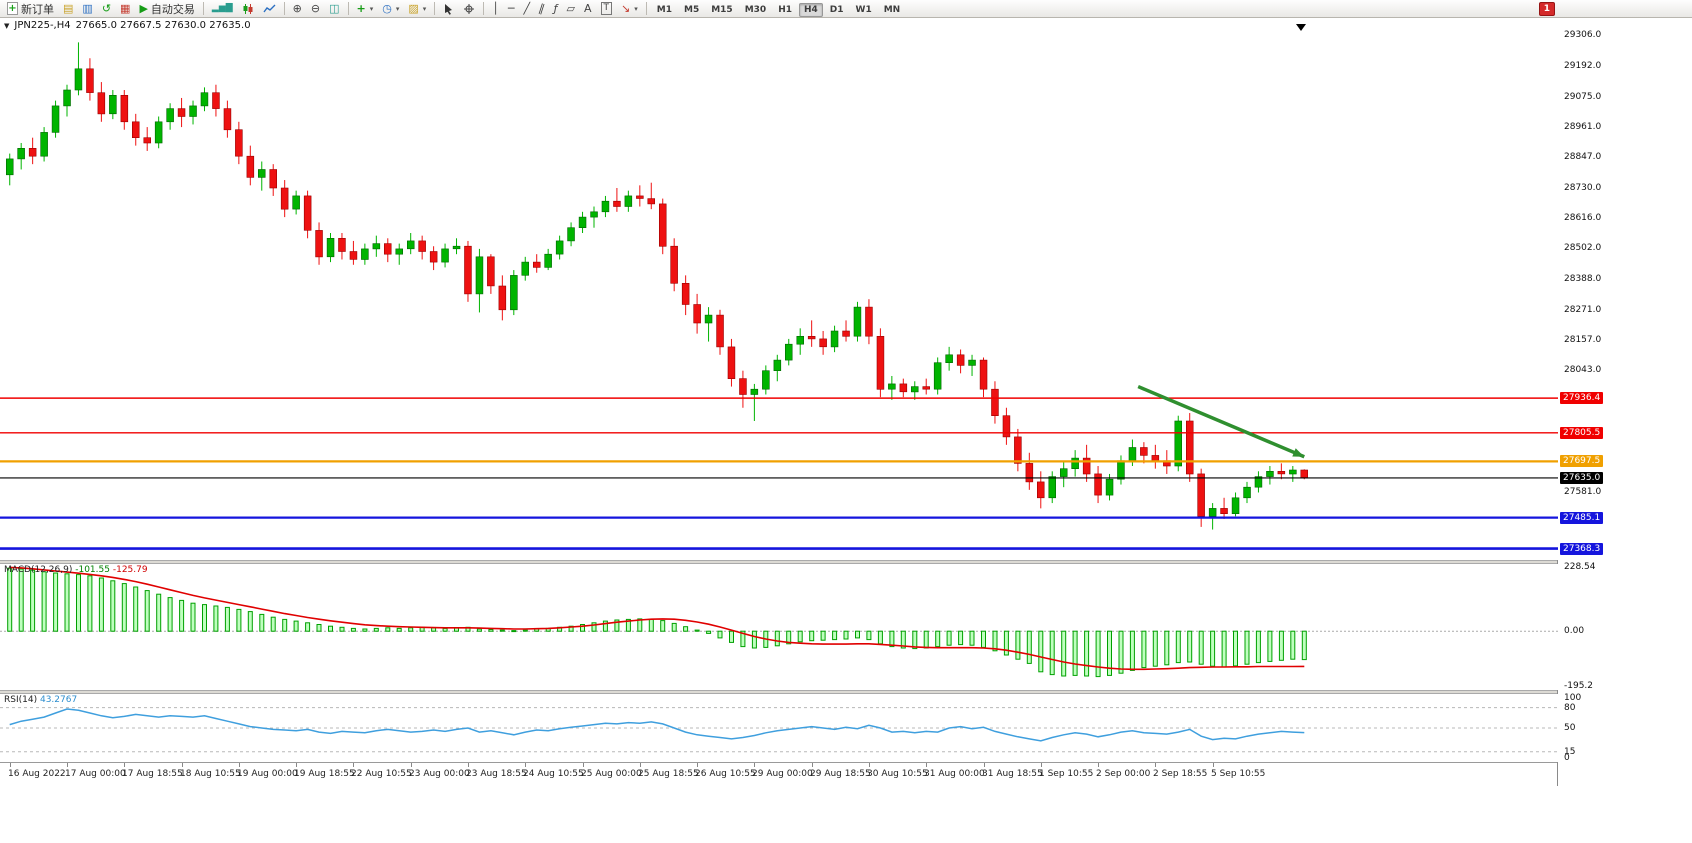 Image resolution: width=1692 pixels, height=843 pixels. Describe the element at coordinates (37, 9) in the screenshot. I see `new-order-label: 新订单` at that location.